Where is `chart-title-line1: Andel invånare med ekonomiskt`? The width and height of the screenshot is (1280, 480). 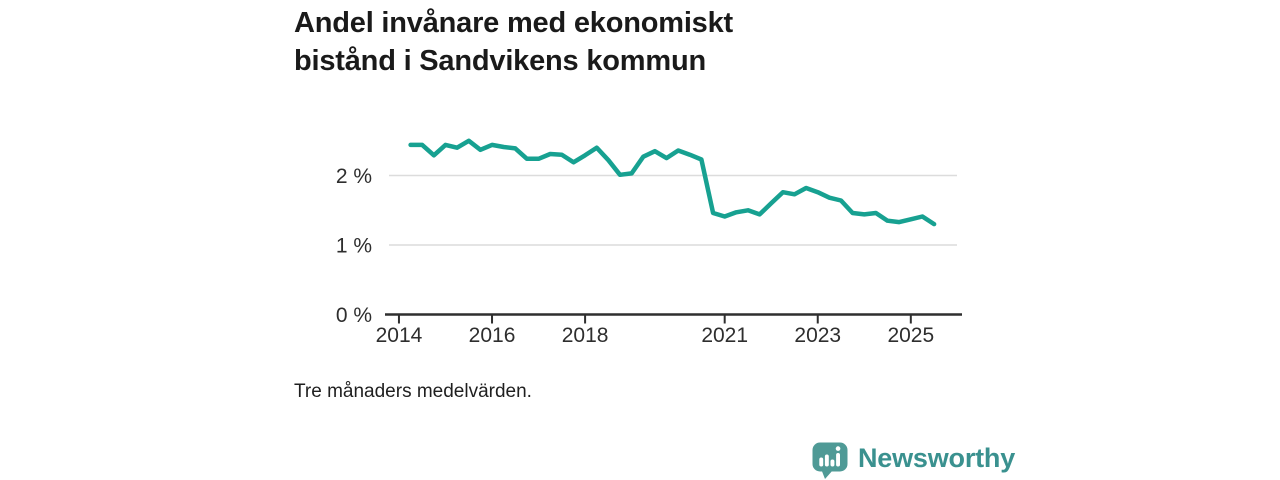 chart-title-line1: Andel invånare med ekonomiskt is located at coordinates (513, 23).